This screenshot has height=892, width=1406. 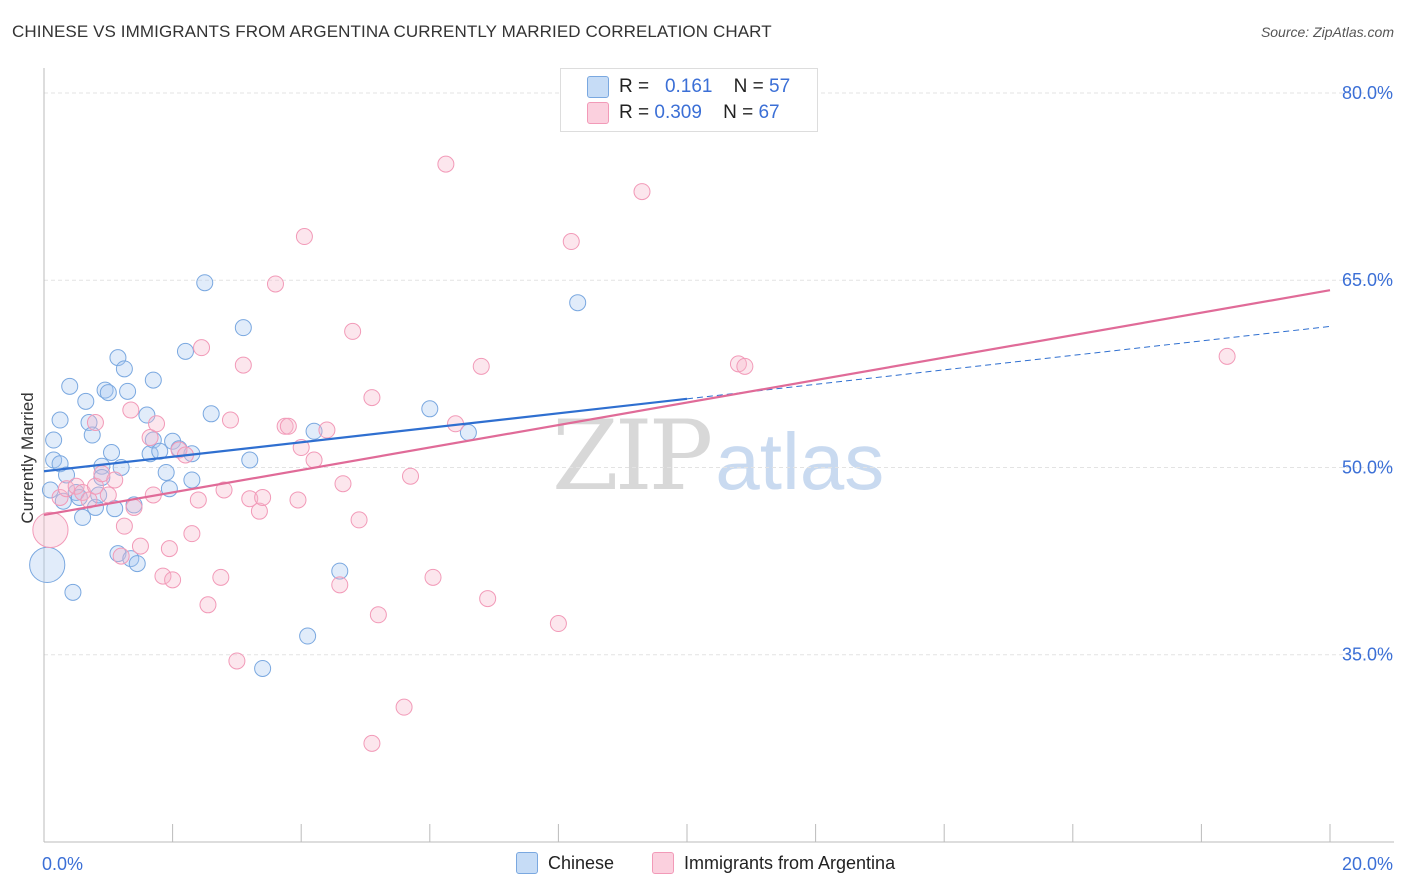 I want to click on y-tick-label: 35.0%, so click(x=1367, y=655).